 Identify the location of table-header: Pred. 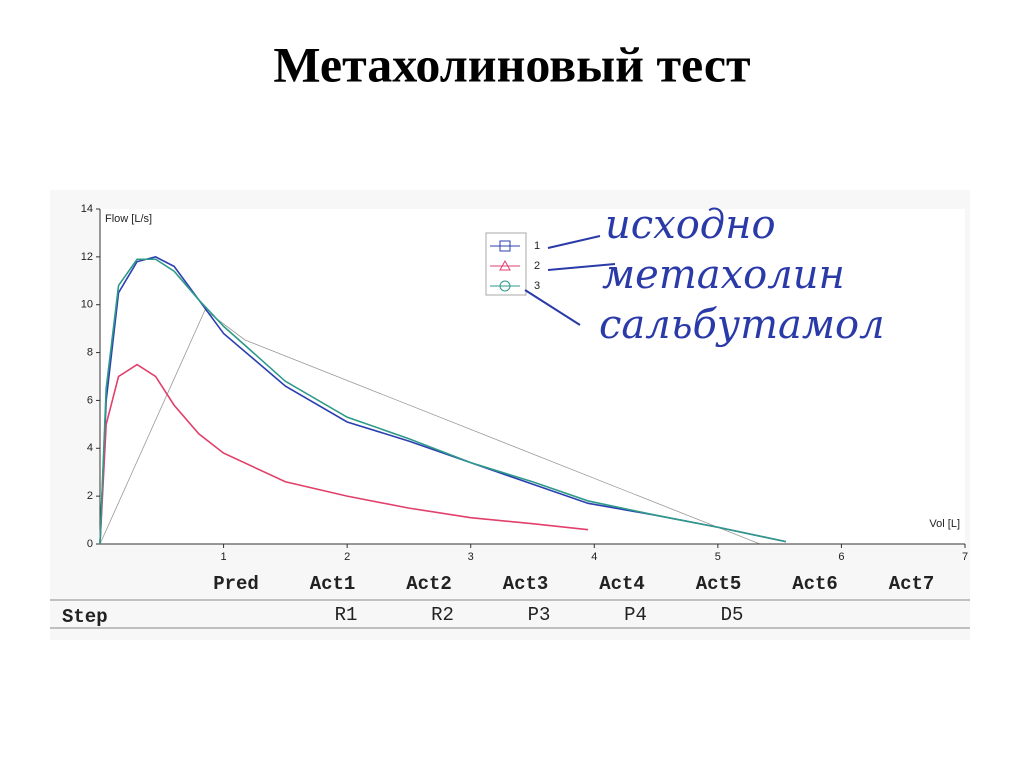
(236, 584).